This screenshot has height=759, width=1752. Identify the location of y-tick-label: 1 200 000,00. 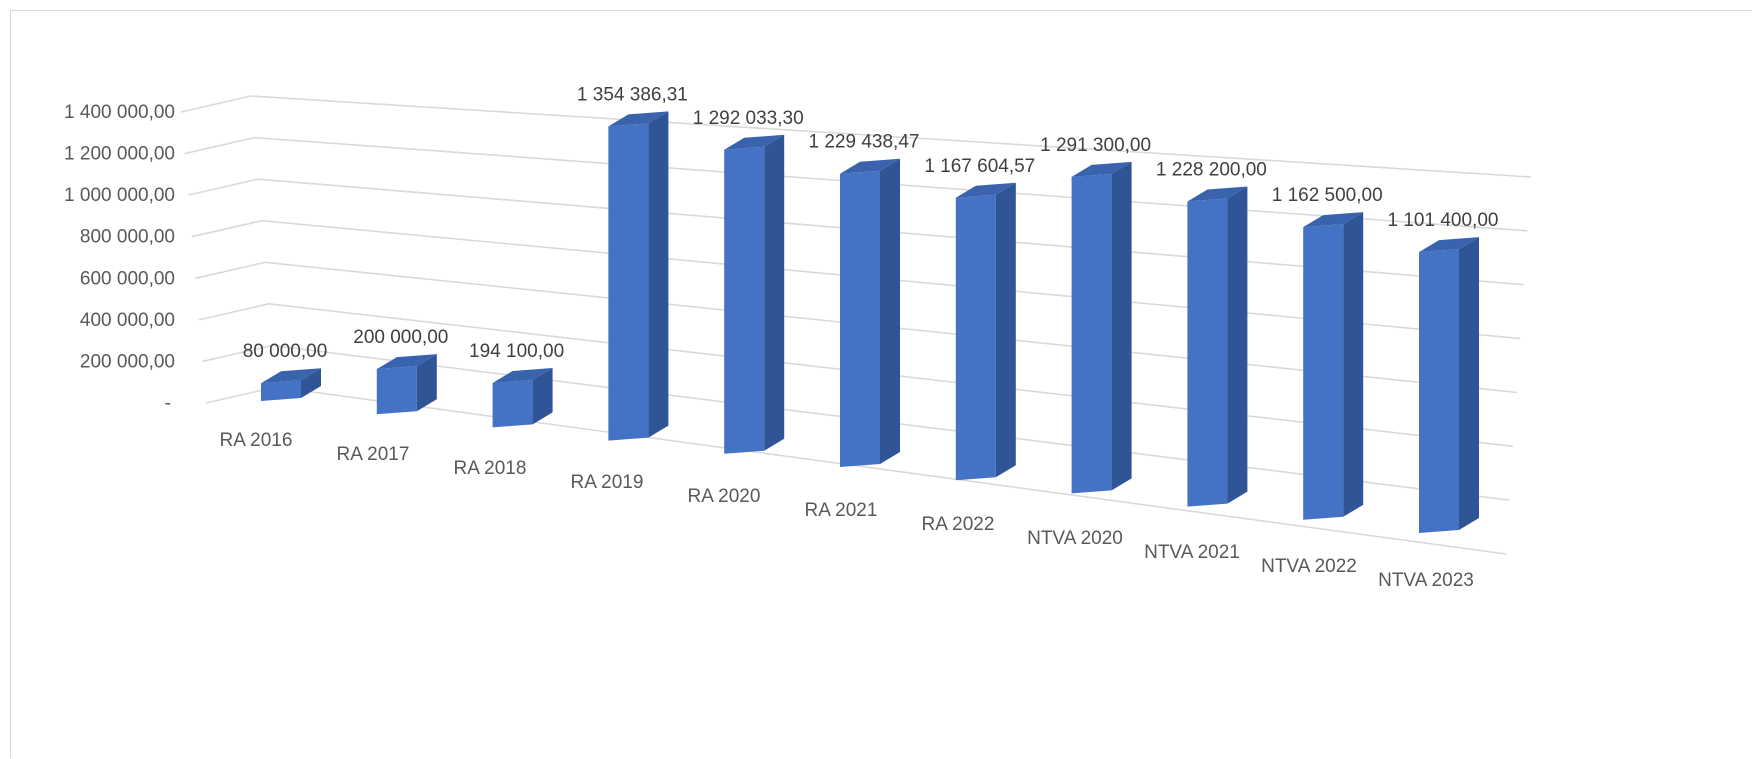
(119, 154).